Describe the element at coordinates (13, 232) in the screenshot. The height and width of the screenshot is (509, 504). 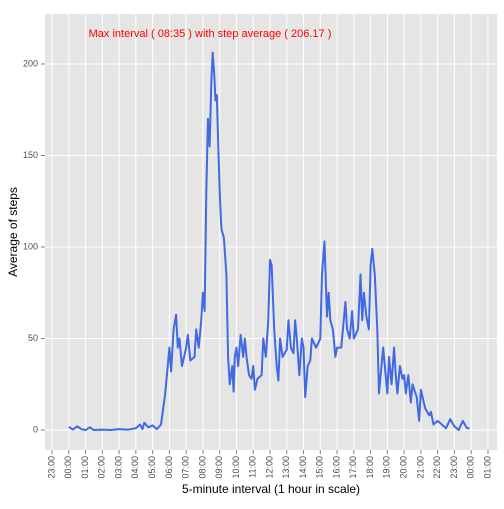
I see `y-axis-title: Average of steps` at that location.